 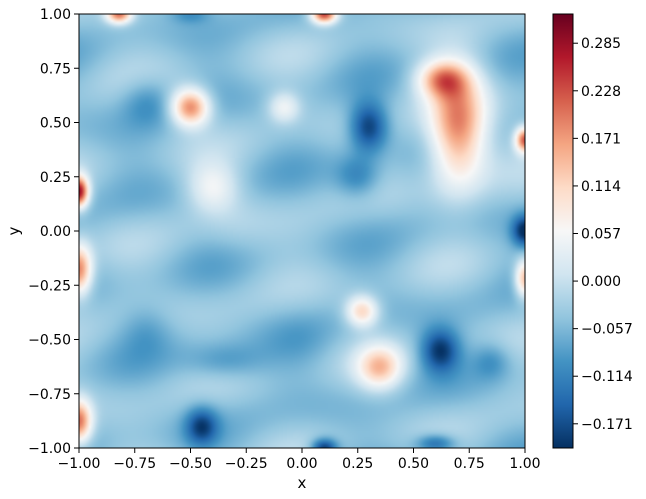 What do you see at coordinates (601, 44) in the screenshot?
I see `colorbar-tick-label: 0.285` at bounding box center [601, 44].